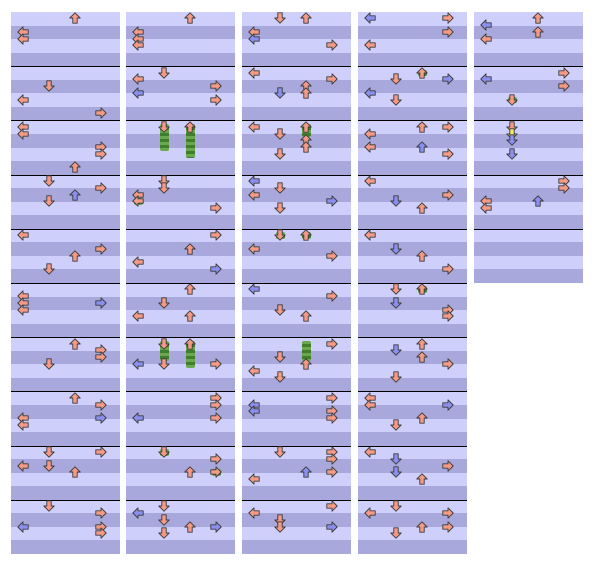  Describe the element at coordinates (190, 140) in the screenshot. I see `hold-note-body` at that location.